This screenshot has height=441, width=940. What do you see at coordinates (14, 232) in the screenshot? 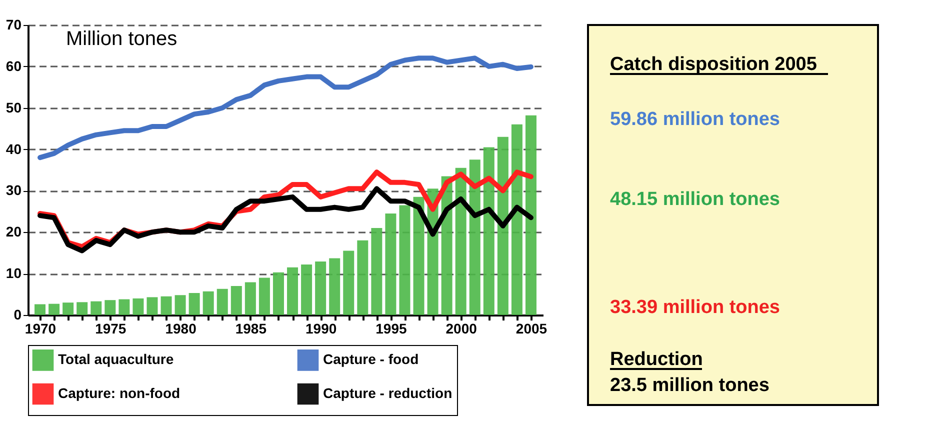
I see `y-tick-label: 20` at bounding box center [14, 232].